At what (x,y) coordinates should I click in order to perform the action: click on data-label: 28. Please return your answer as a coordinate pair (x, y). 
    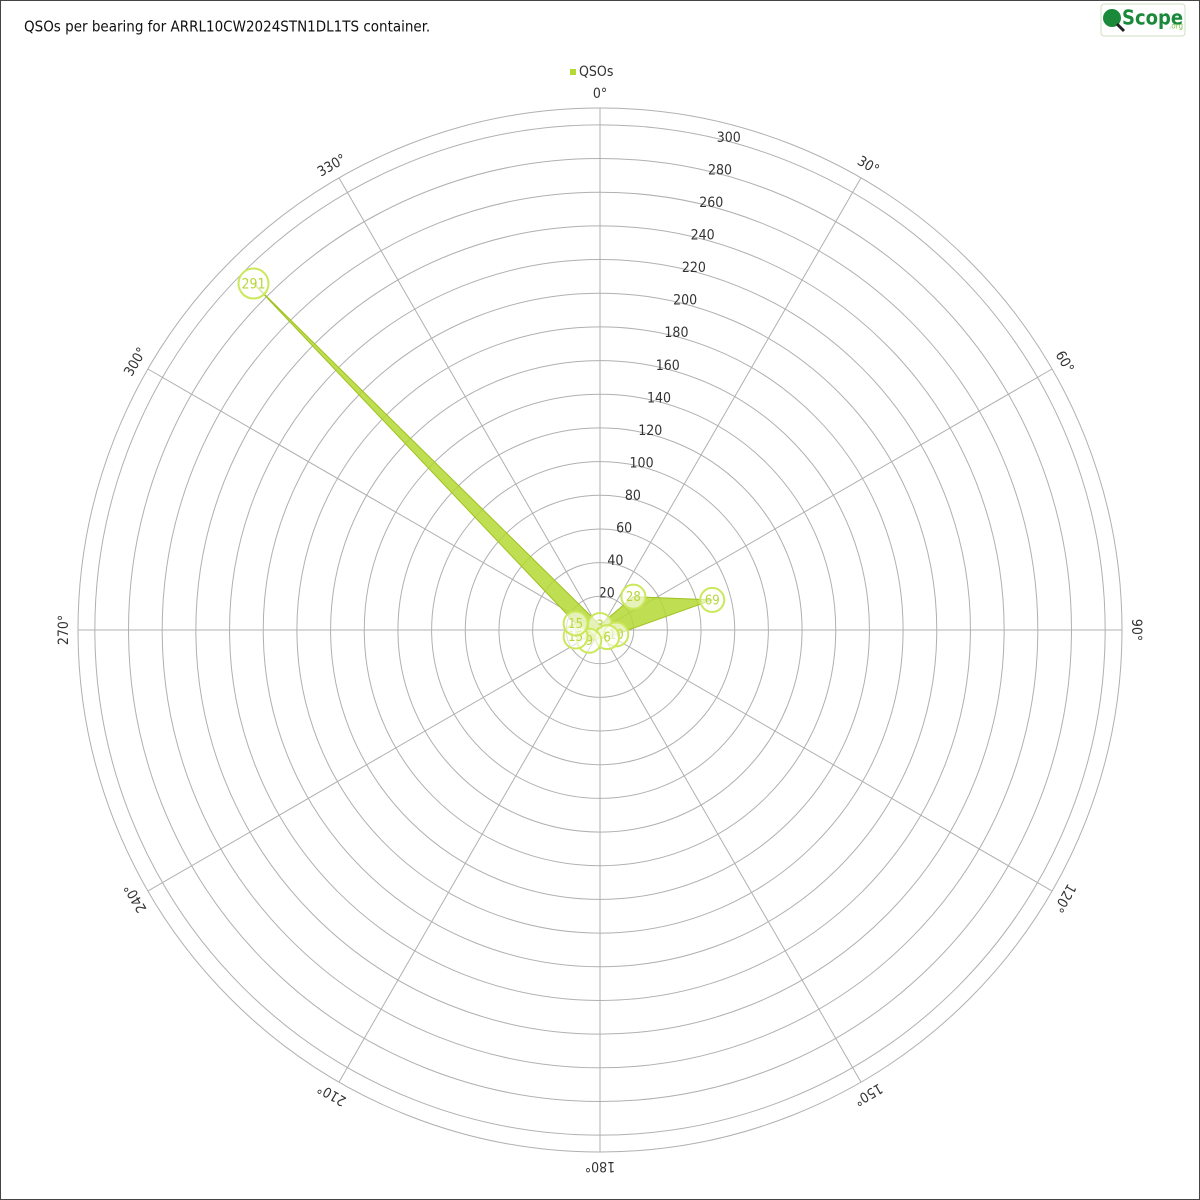
    Looking at the image, I should click on (633, 597).